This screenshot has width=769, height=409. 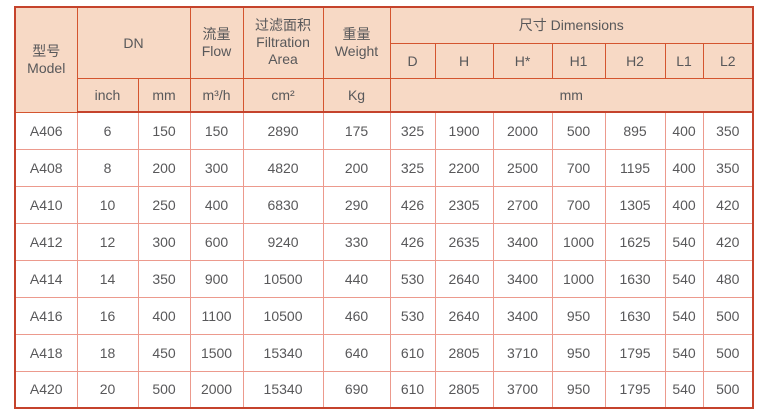 I want to click on value-cell: 420, so click(x=728, y=241).